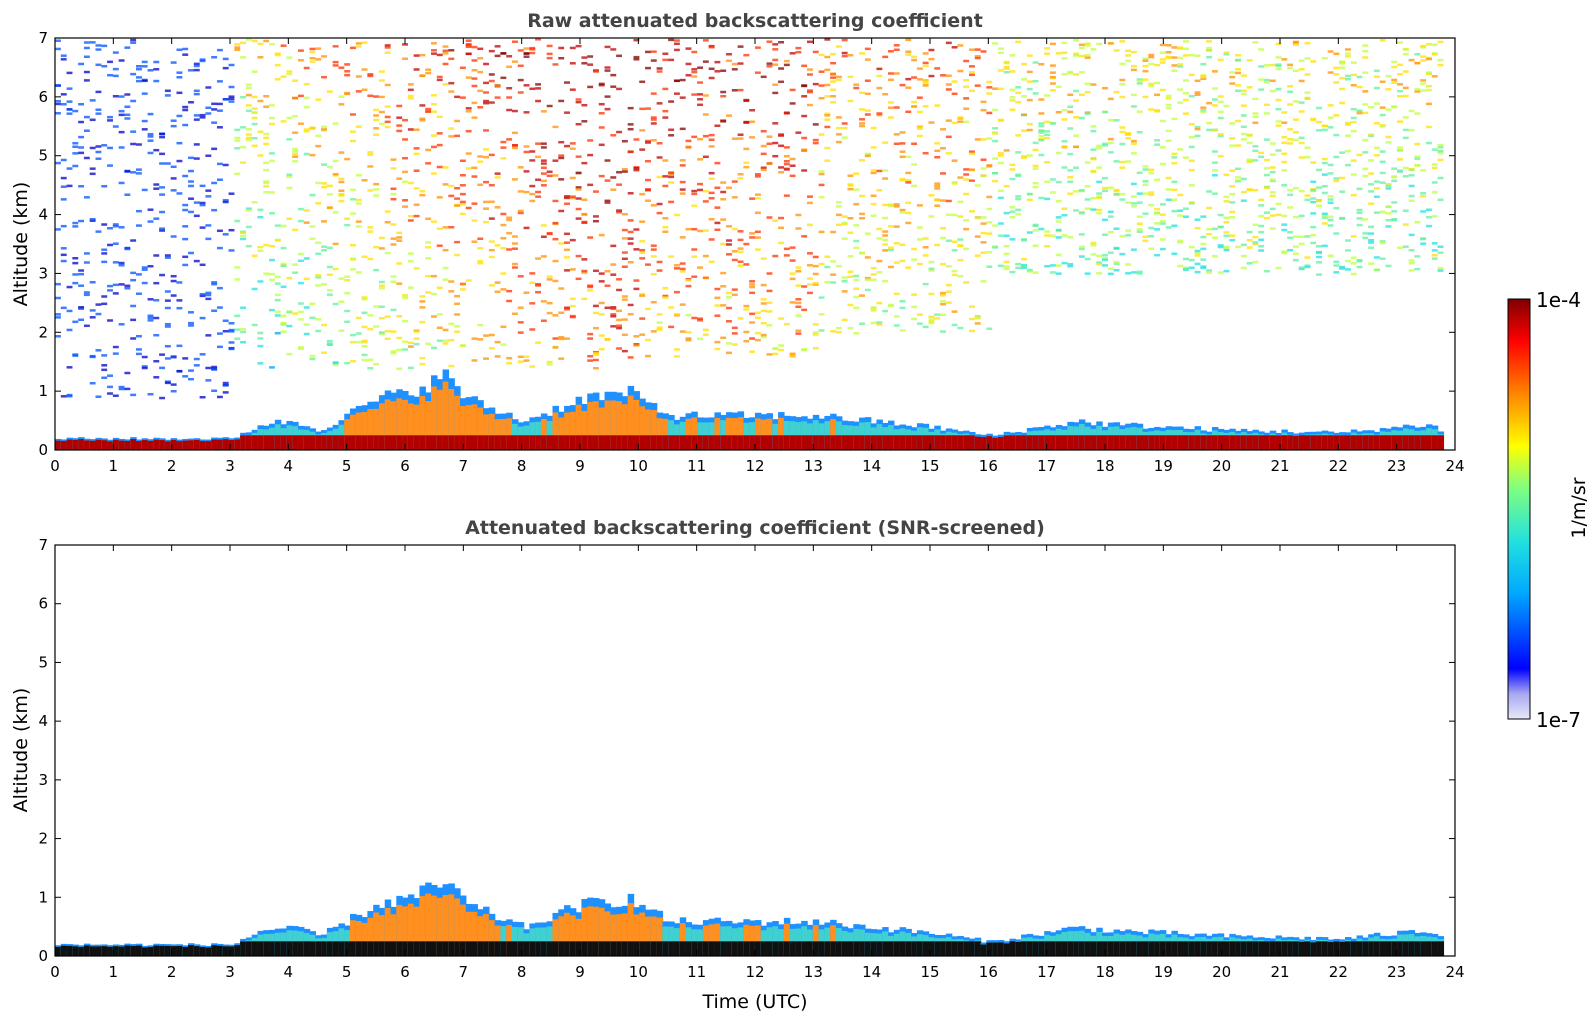 This screenshot has height=1020, width=1595. What do you see at coordinates (21, 244) in the screenshot?
I see `panel-raw-ylabel: Altitude (km)` at bounding box center [21, 244].